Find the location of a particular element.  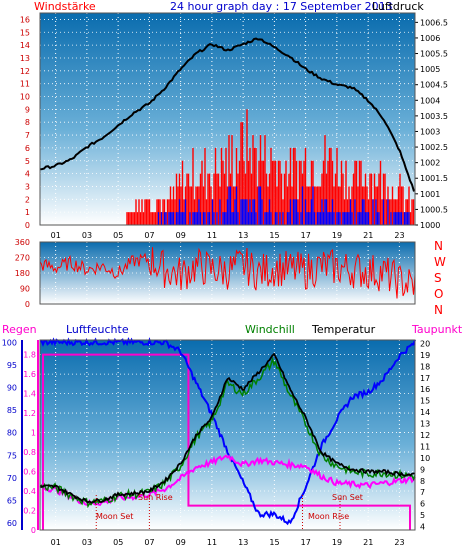

header-left-label: Windstärke is located at coordinates (65, 6).